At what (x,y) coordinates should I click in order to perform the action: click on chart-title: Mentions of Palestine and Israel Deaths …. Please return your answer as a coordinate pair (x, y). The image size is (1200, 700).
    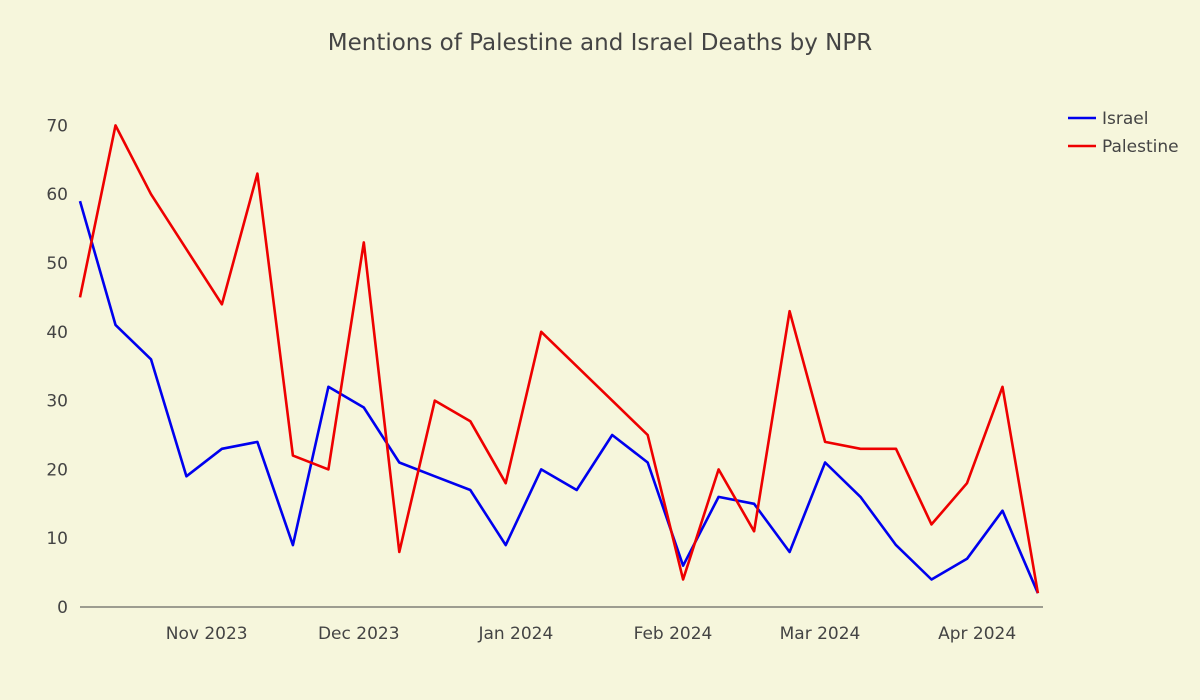
    Looking at the image, I should click on (600, 43).